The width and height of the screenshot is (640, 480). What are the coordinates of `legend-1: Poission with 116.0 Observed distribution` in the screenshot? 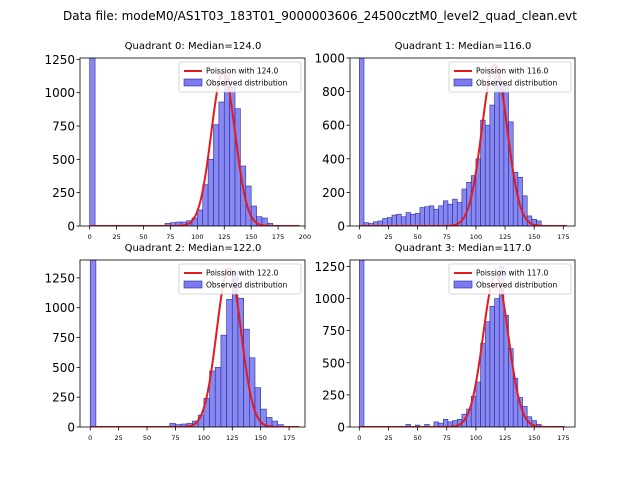 It's located at (510, 77).